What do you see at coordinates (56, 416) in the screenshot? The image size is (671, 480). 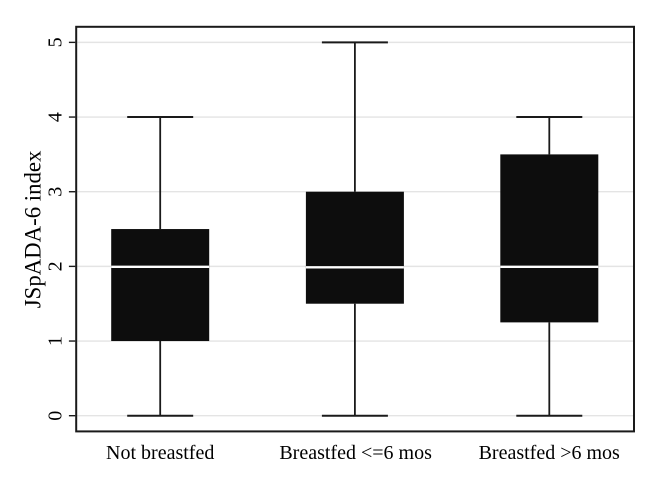 I see `svg-text: 0` at bounding box center [56, 416].